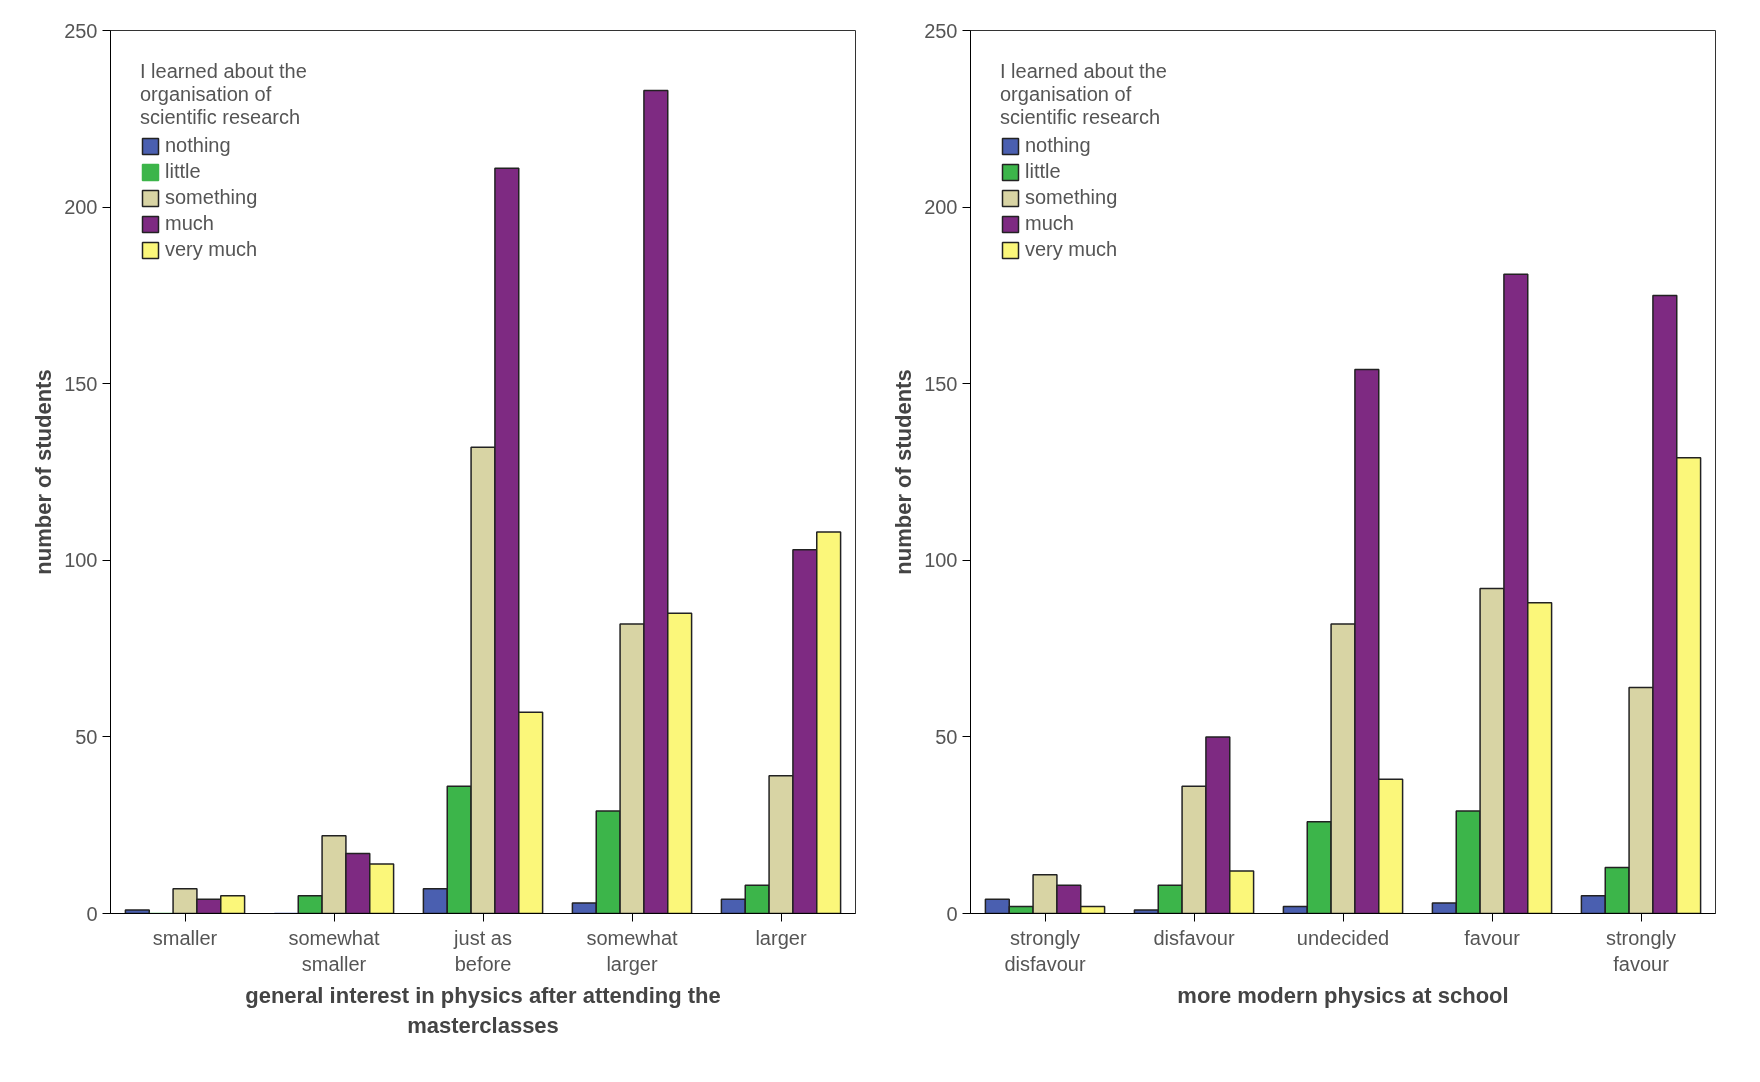 The height and width of the screenshot is (1082, 1760). What do you see at coordinates (1194, 937) in the screenshot?
I see `x-tick-label: disfavour` at bounding box center [1194, 937].